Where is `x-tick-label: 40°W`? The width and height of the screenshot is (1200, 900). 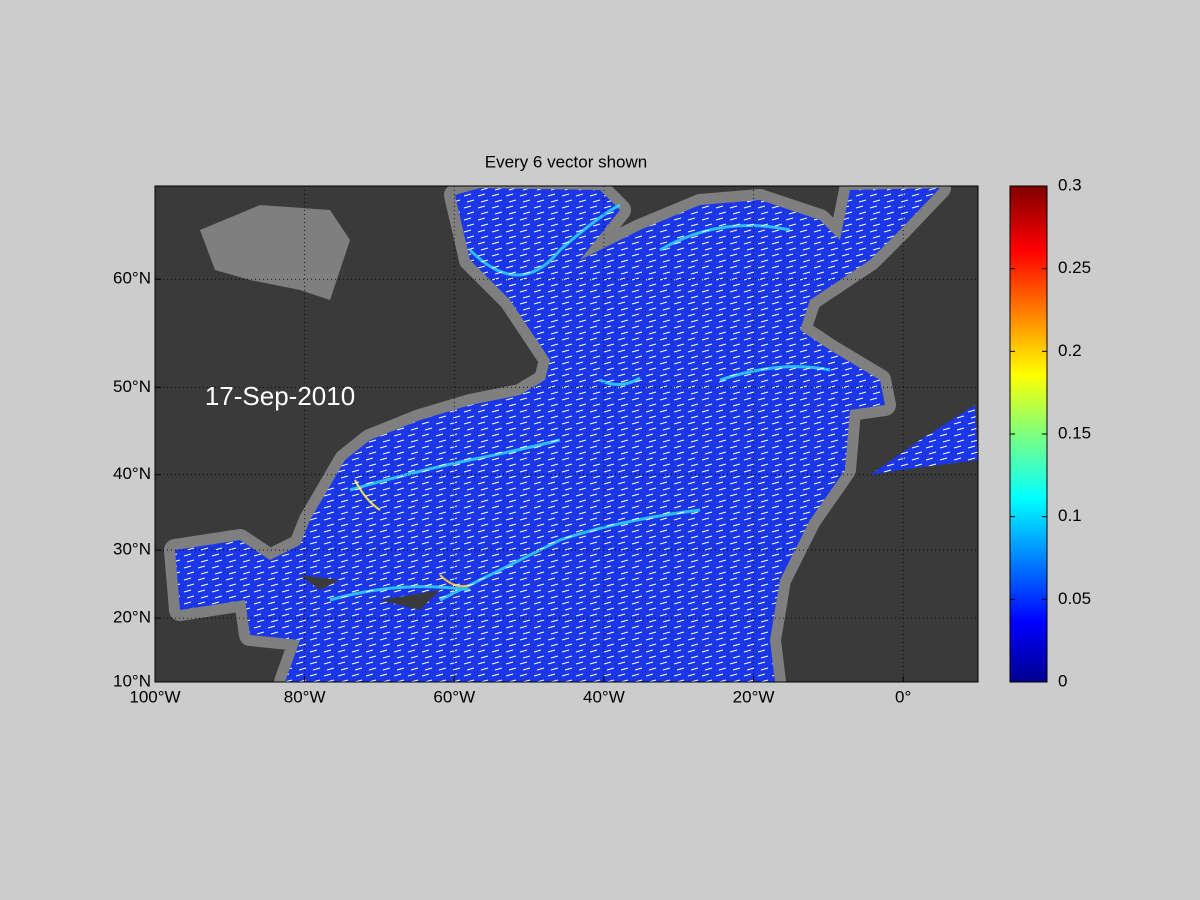 x-tick-label: 40°W is located at coordinates (604, 696).